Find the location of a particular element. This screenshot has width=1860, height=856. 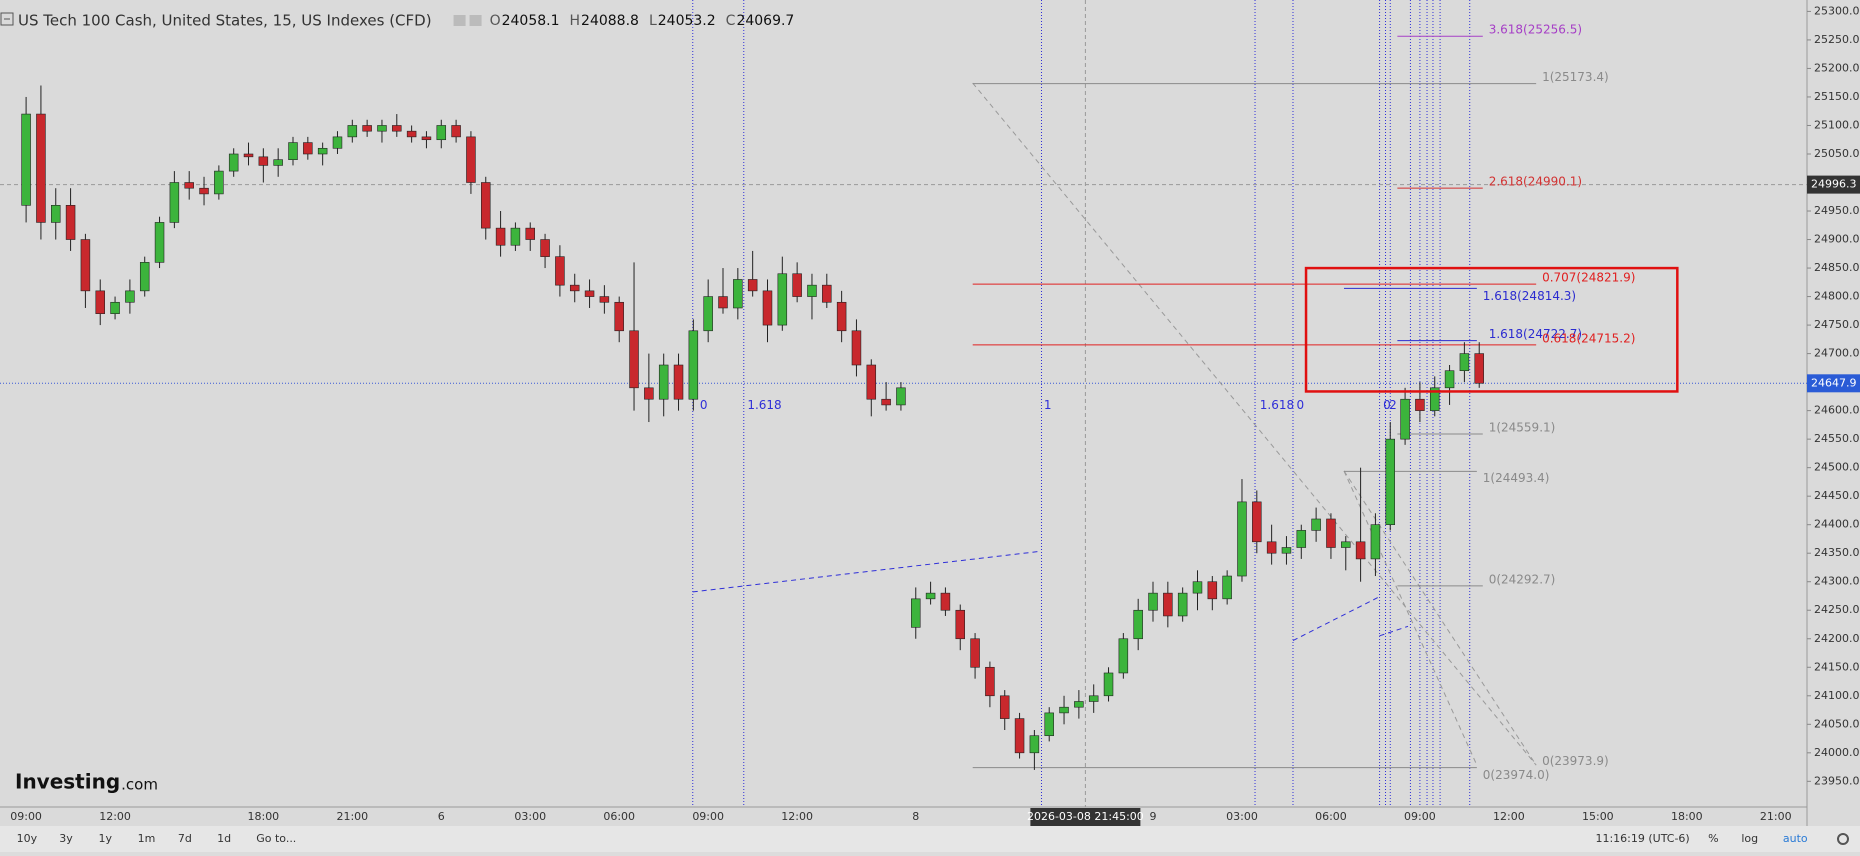

y-tick-label: 24450.0 is located at coordinates (1837, 495).